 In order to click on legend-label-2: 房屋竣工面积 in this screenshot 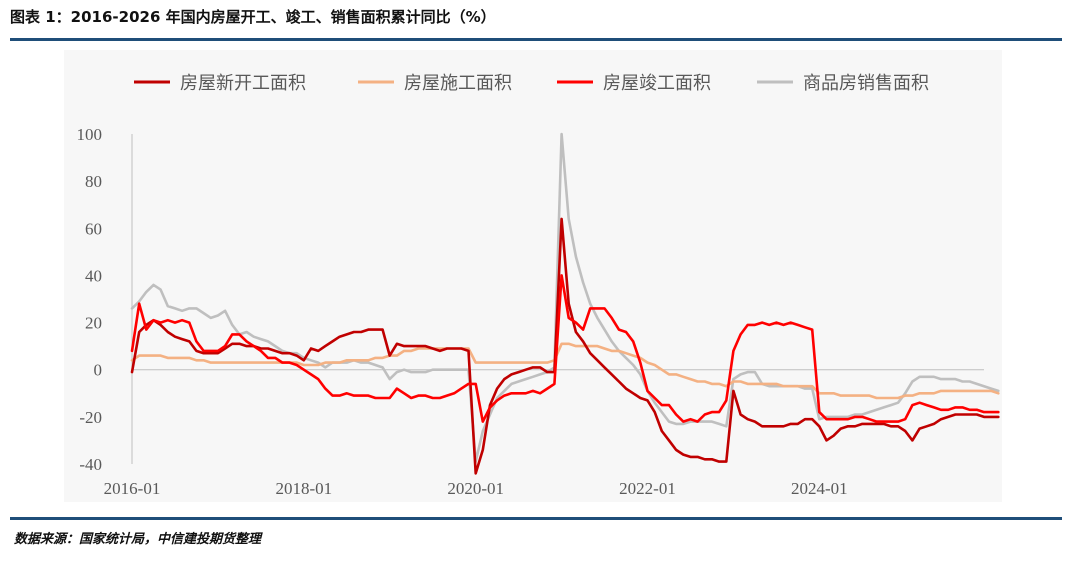, I will do `click(657, 83)`.